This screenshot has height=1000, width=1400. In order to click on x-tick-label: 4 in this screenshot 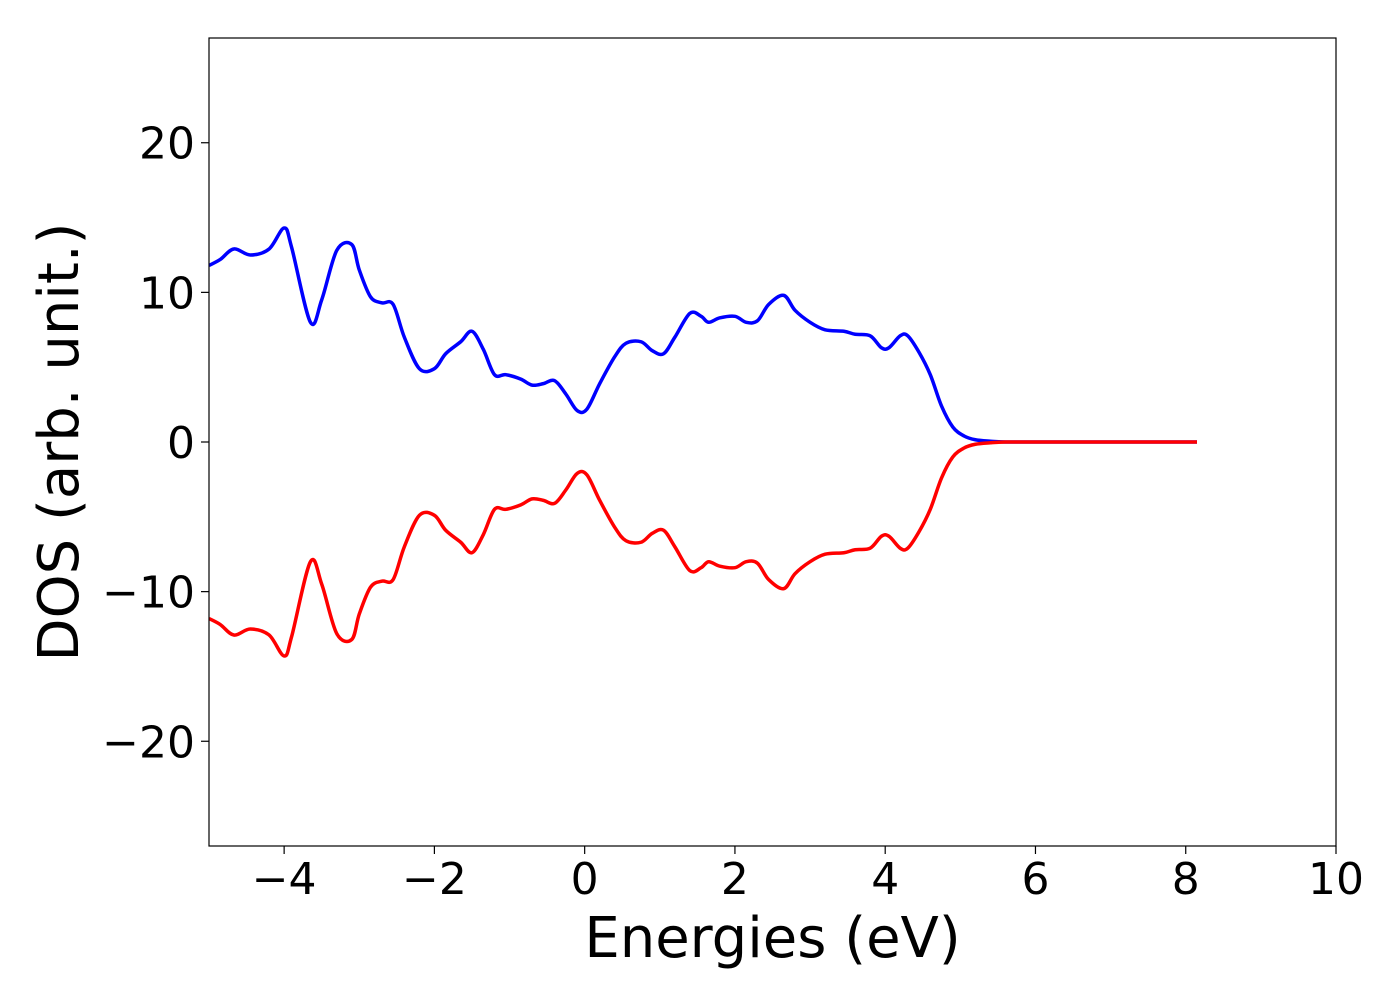, I will do `click(885, 879)`.